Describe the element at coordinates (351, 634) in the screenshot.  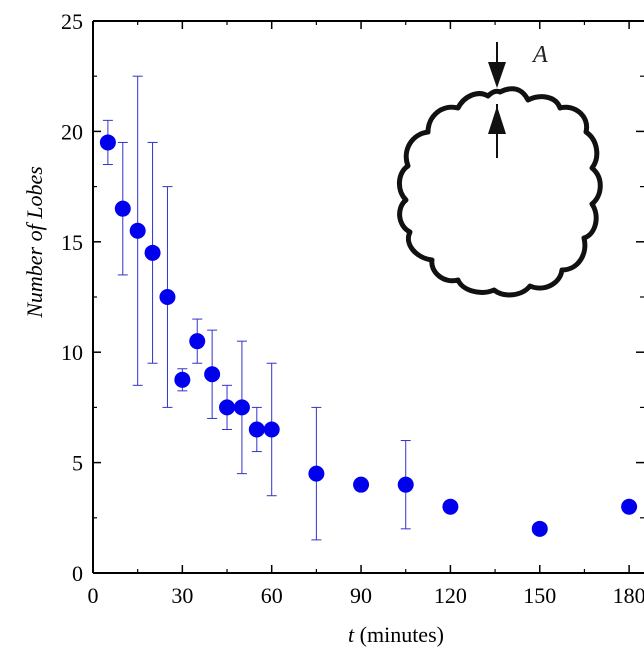
I see `x-axis-variable: t` at that location.